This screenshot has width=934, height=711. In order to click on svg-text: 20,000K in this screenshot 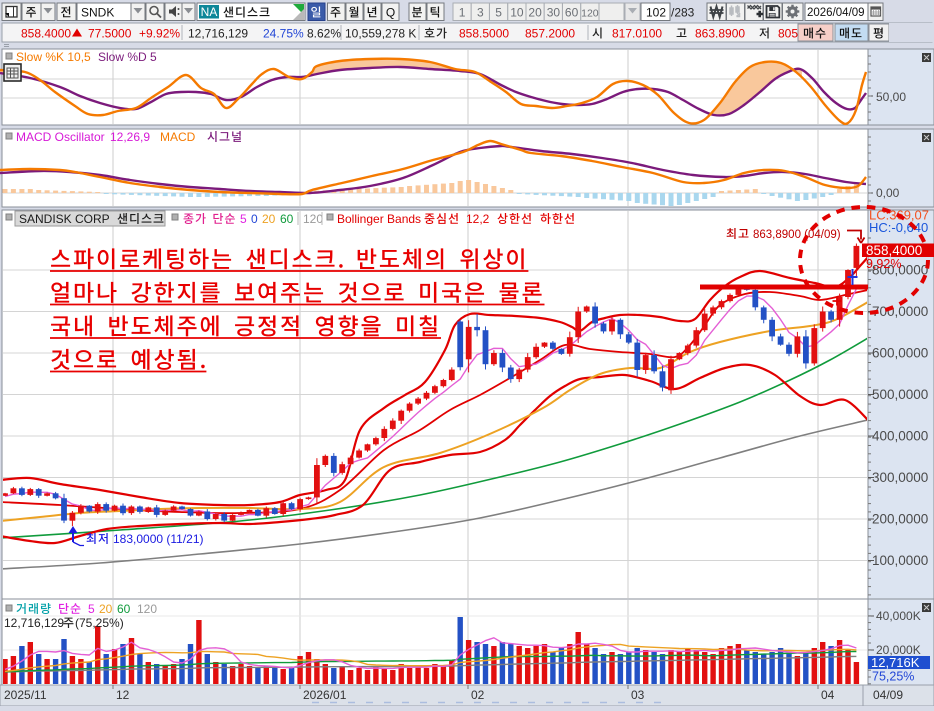, I will do `click(898, 650)`.